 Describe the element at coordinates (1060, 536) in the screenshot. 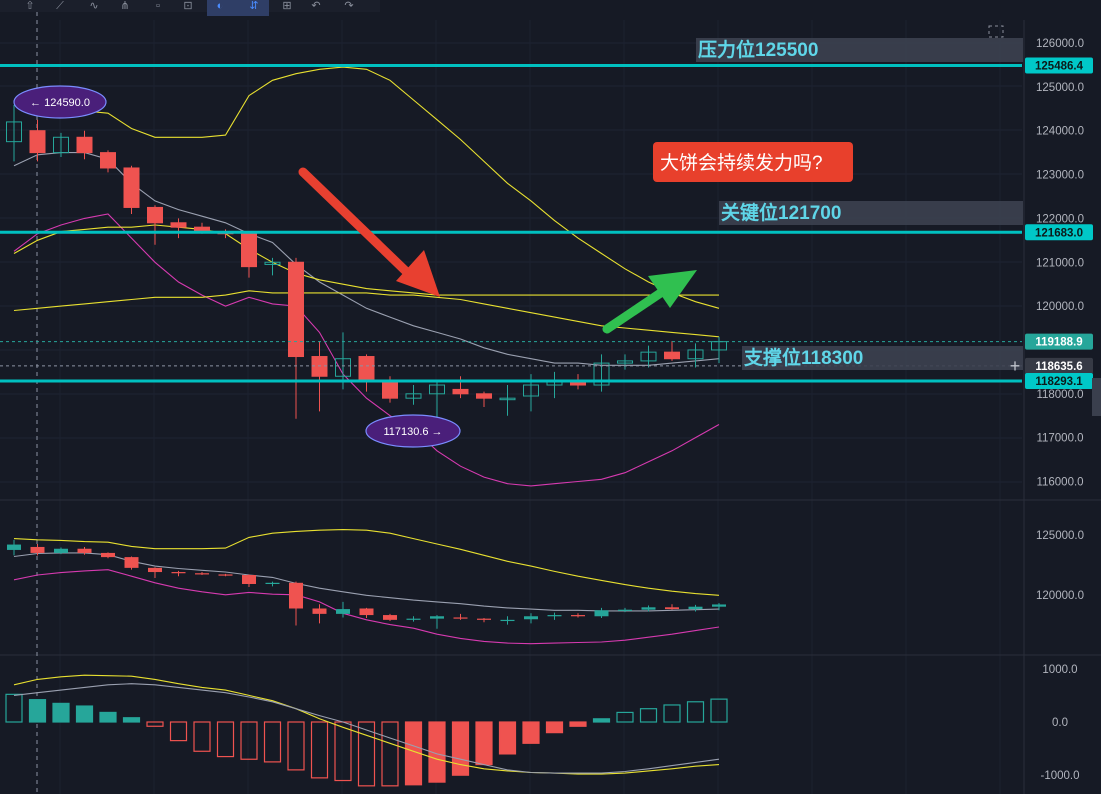

I see `y-tick-label: 125000.0` at that location.